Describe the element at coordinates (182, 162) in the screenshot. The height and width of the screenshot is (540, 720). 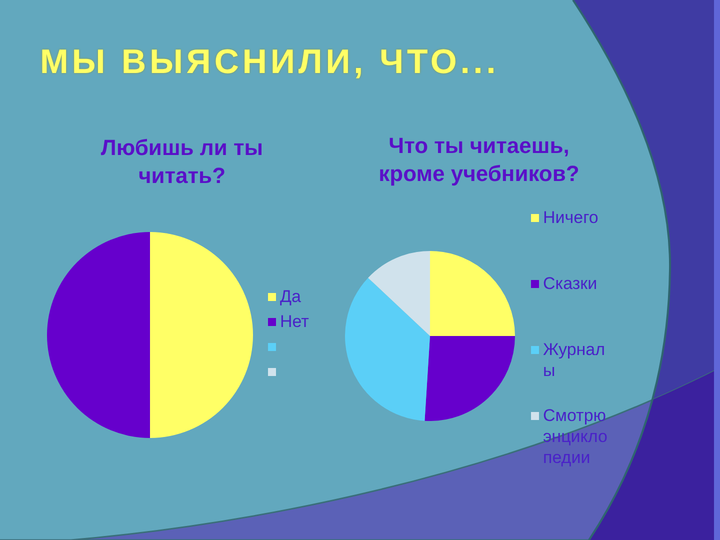
I see `chart-title: Любишь ли ты читать?` at that location.